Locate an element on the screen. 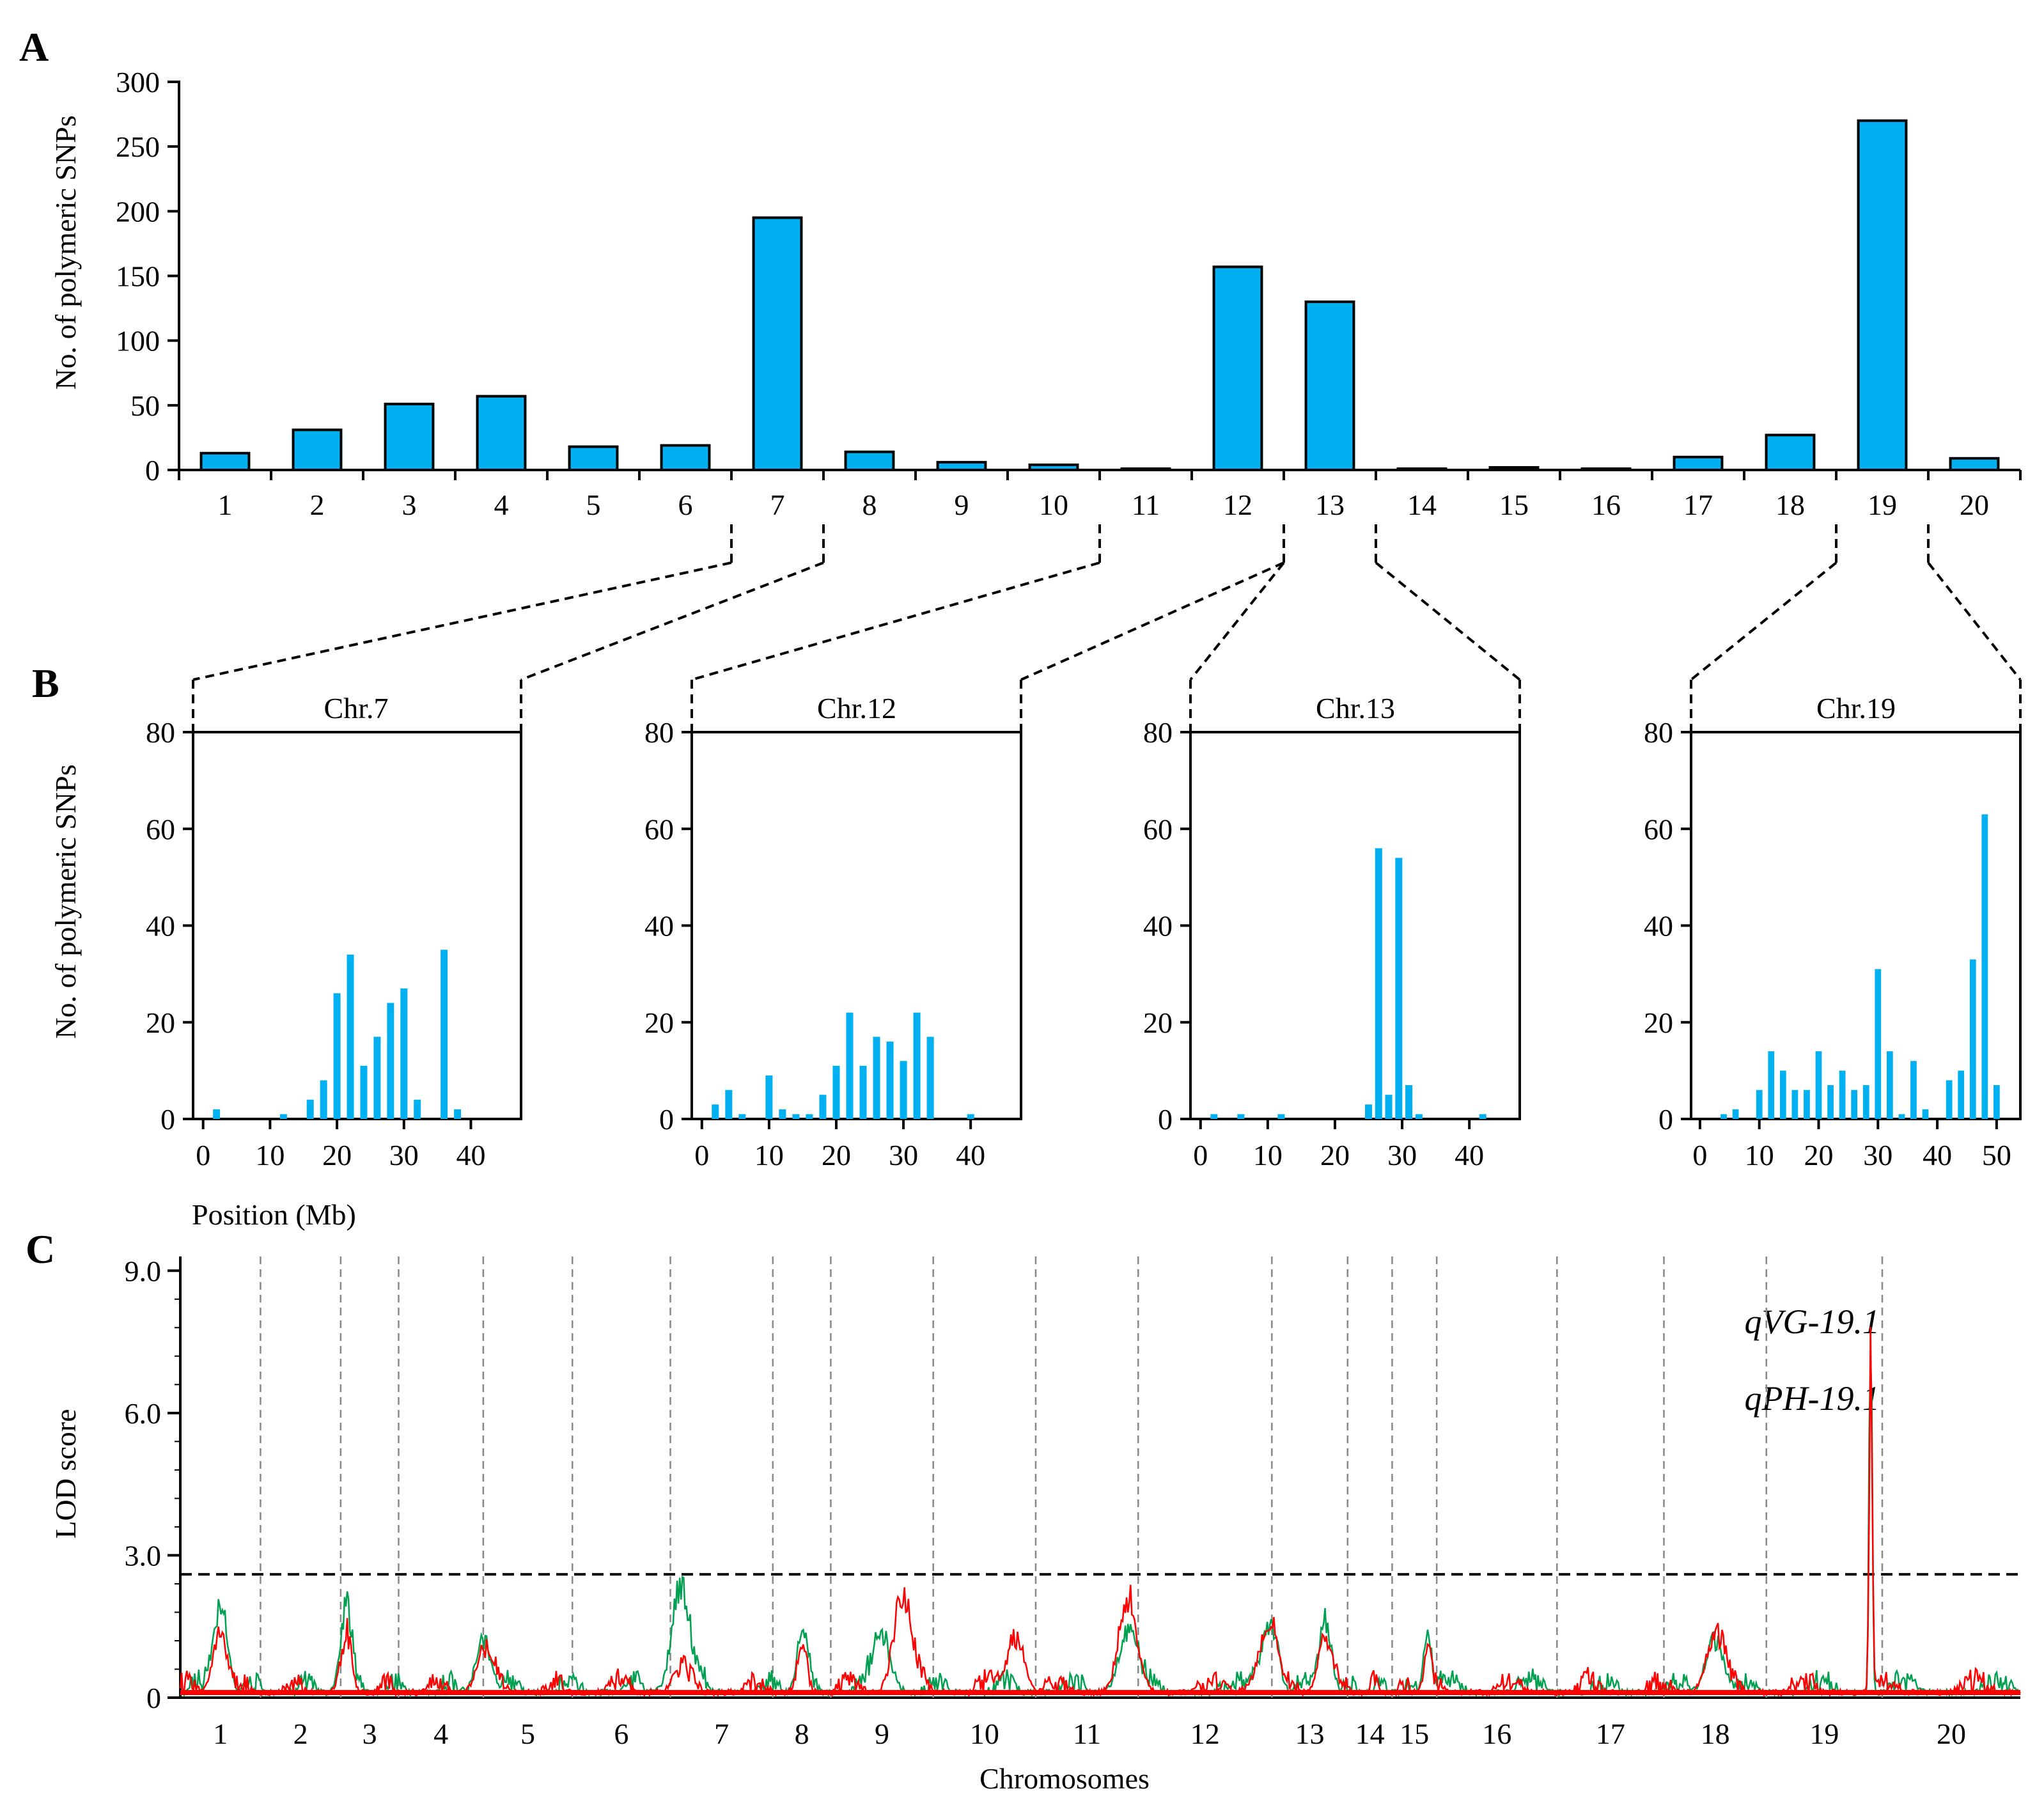  panel-b-x-tick-label: 40 is located at coordinates (970, 1155).